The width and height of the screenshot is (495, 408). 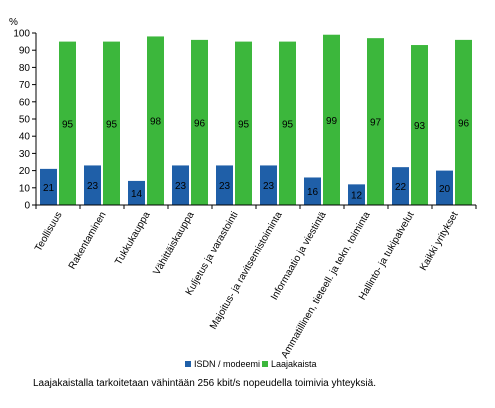 I want to click on y-axis: 0 10 20 30 40 50 60 70 80 90 100%, so click(x=23, y=114).